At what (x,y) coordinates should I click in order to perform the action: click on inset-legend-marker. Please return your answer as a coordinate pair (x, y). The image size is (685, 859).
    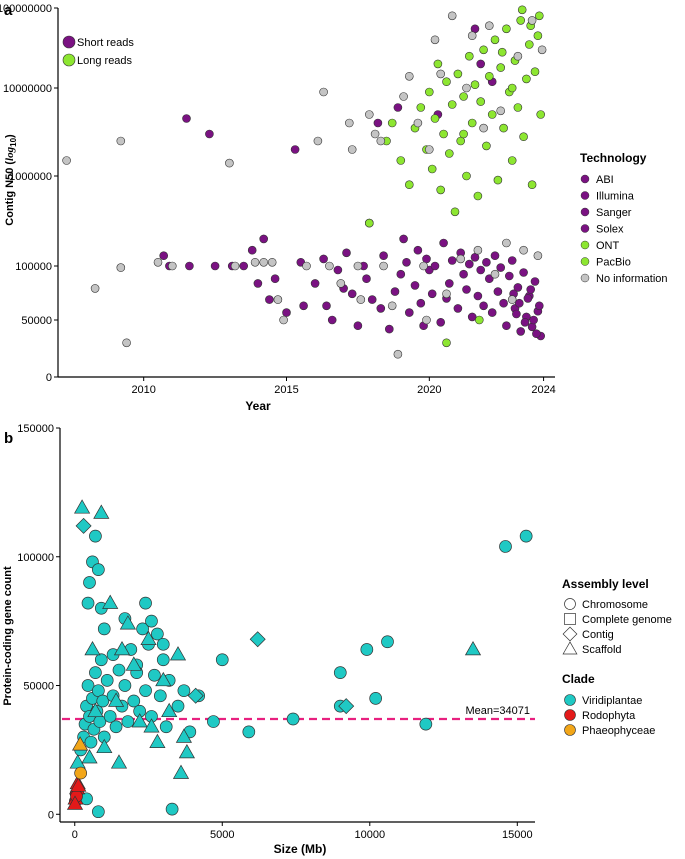
    Looking at the image, I should click on (69, 42).